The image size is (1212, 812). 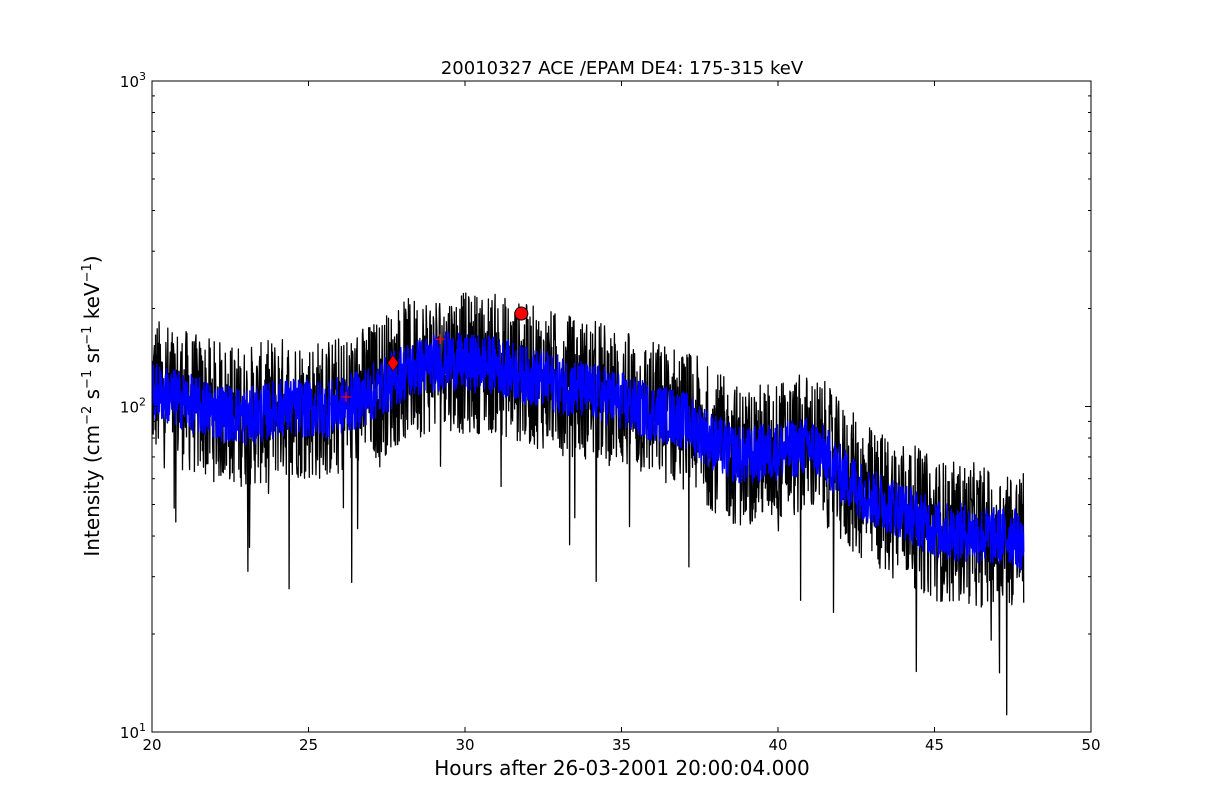 What do you see at coordinates (934, 745) in the screenshot?
I see `x-tick-label: 45` at bounding box center [934, 745].